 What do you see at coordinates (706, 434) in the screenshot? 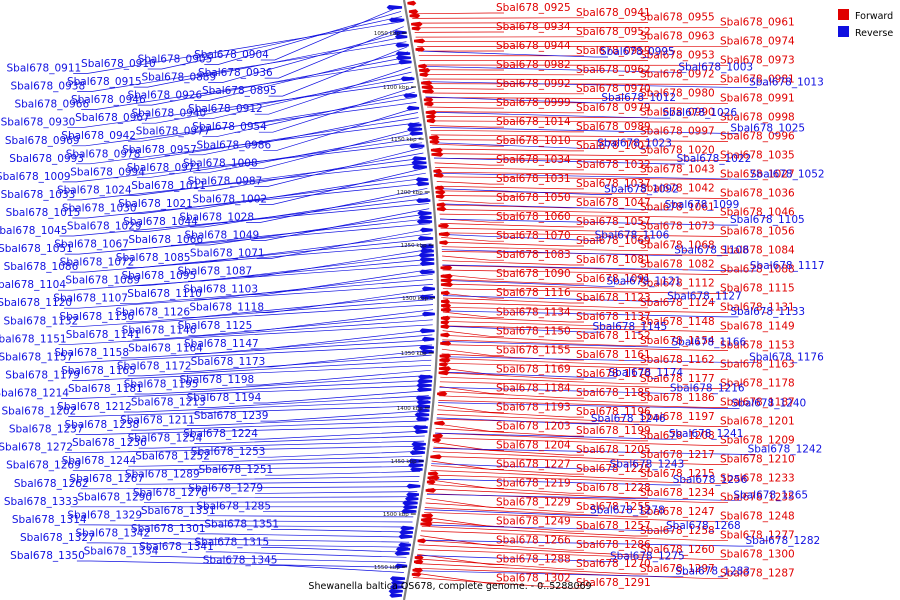
I see `reverse-gene-label-right: Sbal678_1241` at bounding box center [706, 434].